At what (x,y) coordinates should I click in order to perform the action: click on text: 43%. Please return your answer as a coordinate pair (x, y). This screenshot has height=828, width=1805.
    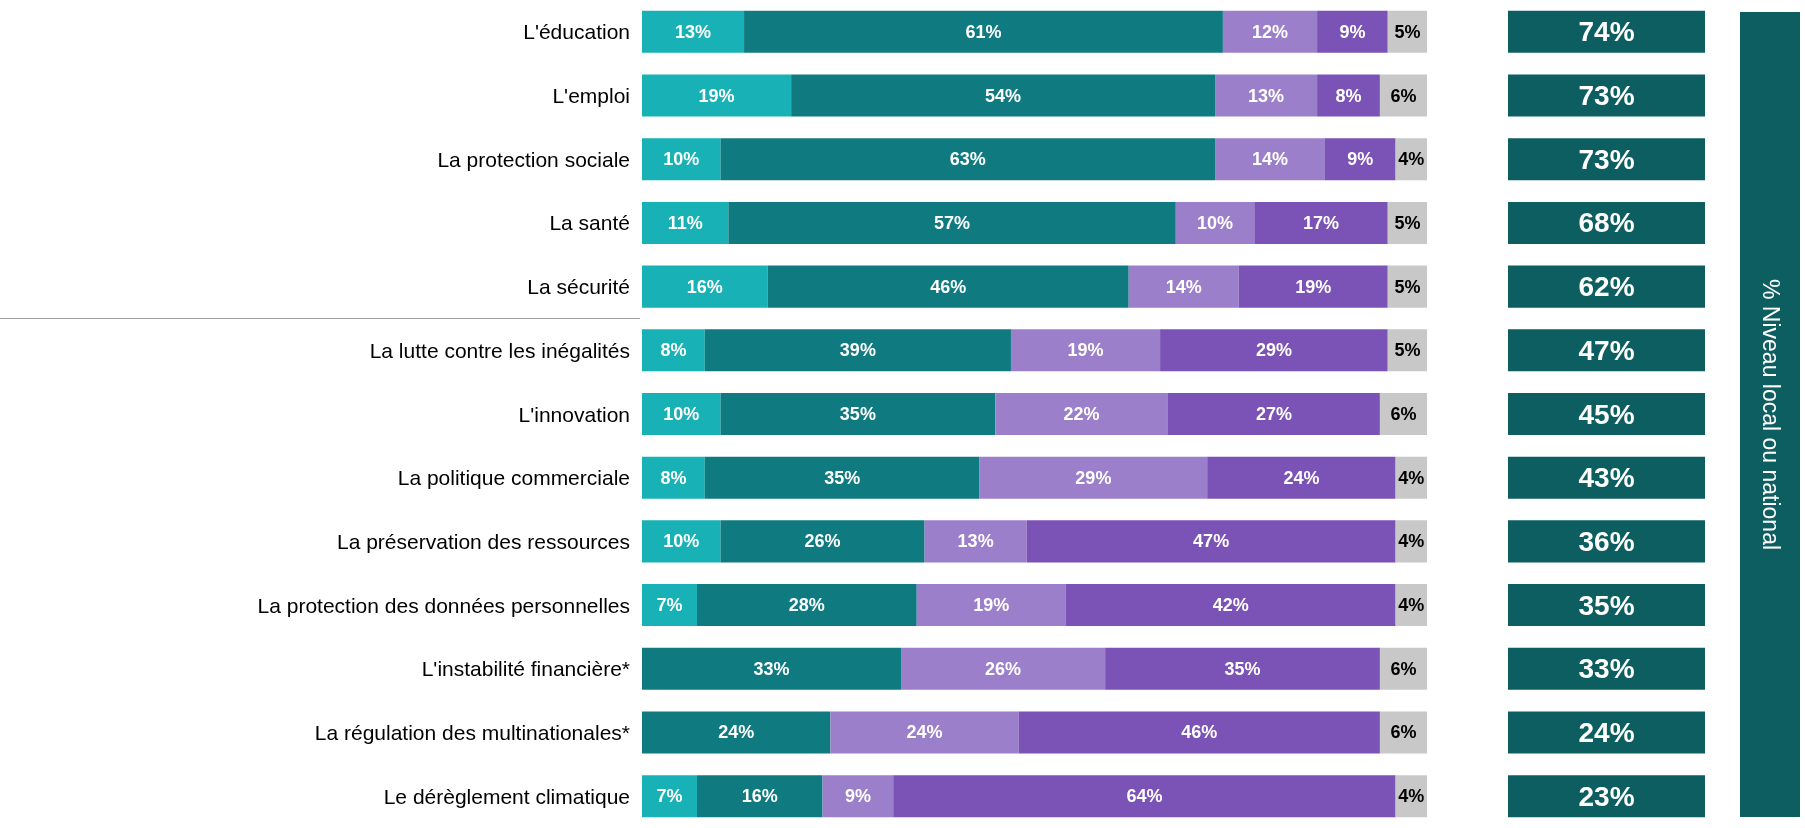
    Looking at the image, I should click on (1606, 478).